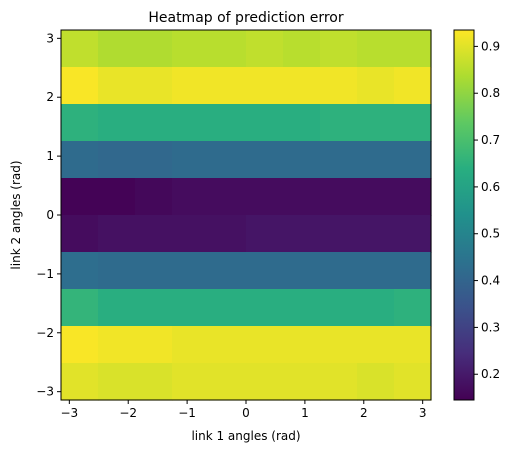 The height and width of the screenshot is (453, 514). What do you see at coordinates (45, 333) in the screenshot?
I see `y-tick-label: −2` at bounding box center [45, 333].